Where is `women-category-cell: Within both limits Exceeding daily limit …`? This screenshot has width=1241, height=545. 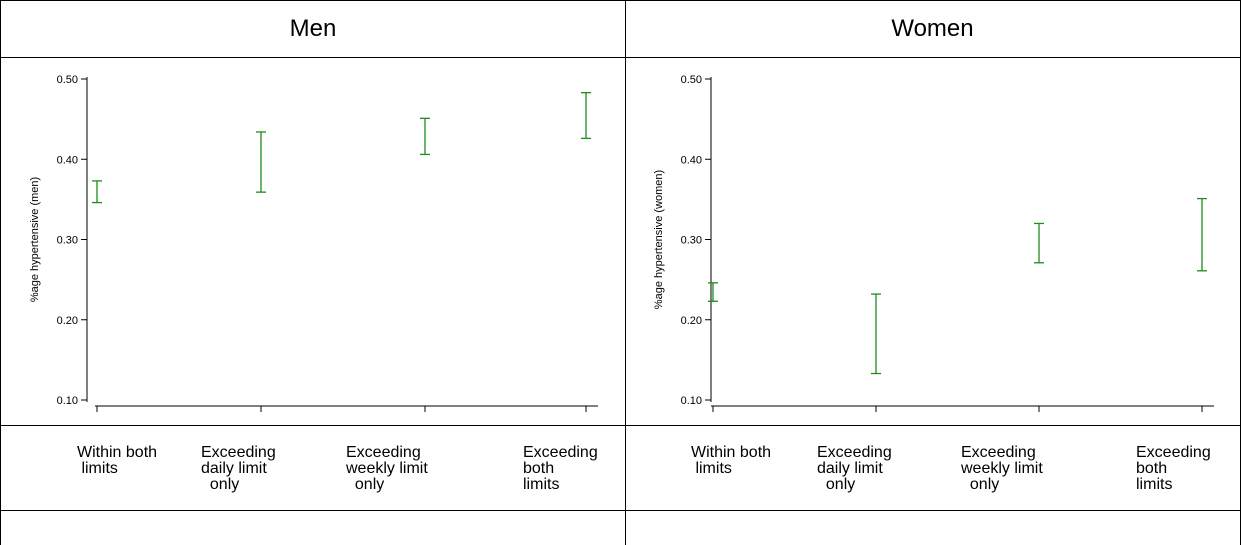
women-category-cell: Within both limits Exceeding daily limit … is located at coordinates (933, 468).